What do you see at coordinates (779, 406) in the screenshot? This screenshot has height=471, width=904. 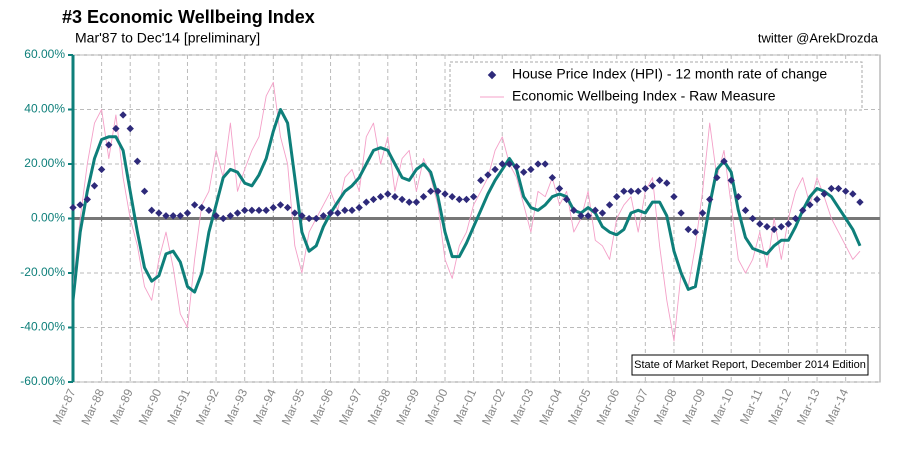 I see `x-tick-label: Mar-12` at bounding box center [779, 406].